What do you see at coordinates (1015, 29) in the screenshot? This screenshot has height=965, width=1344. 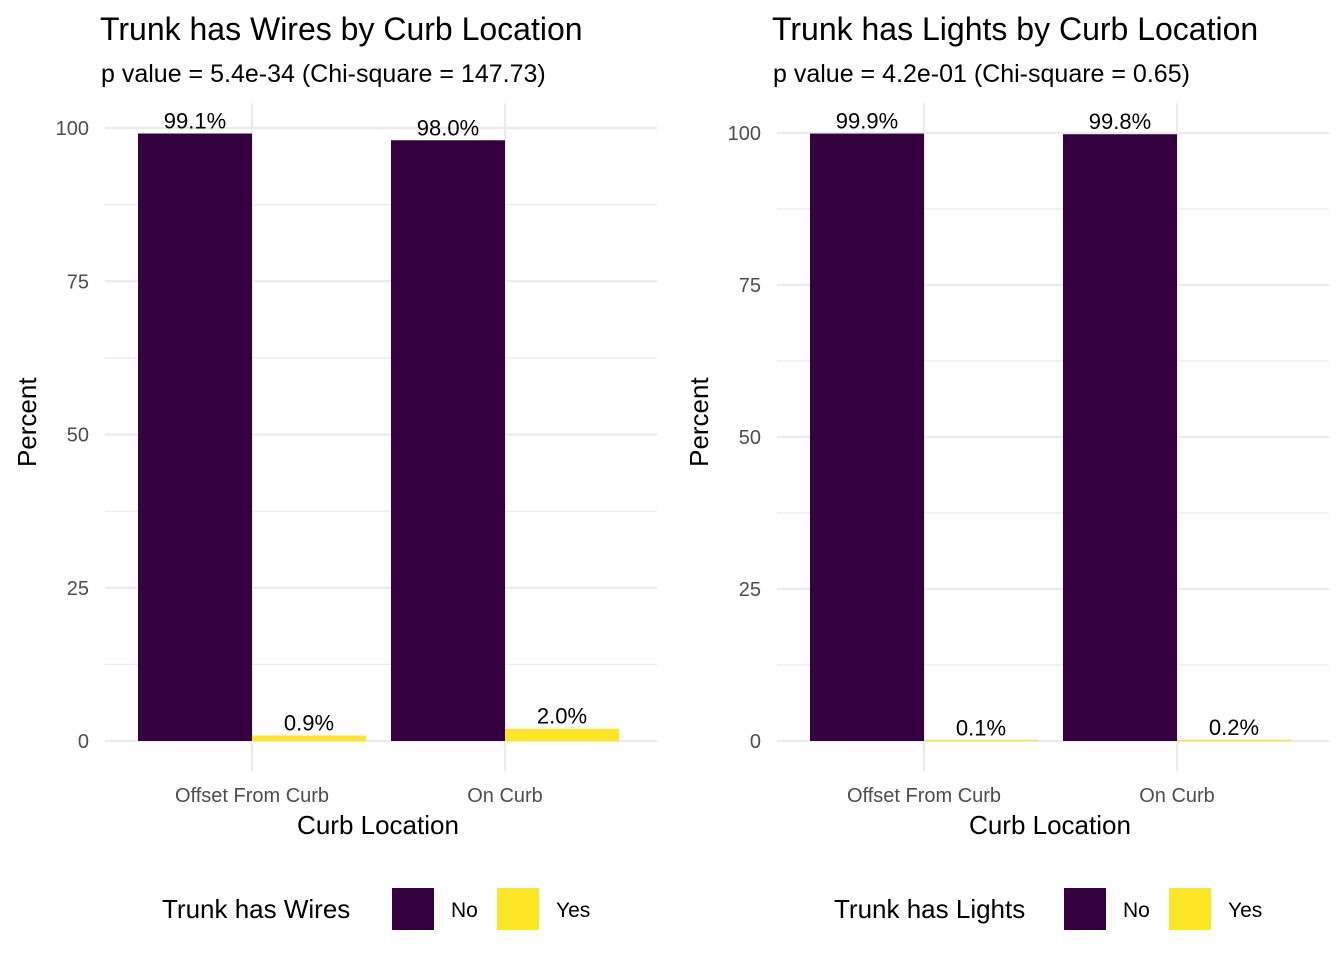 I see `chart-title: Trunk has Lights by Curb Location` at bounding box center [1015, 29].